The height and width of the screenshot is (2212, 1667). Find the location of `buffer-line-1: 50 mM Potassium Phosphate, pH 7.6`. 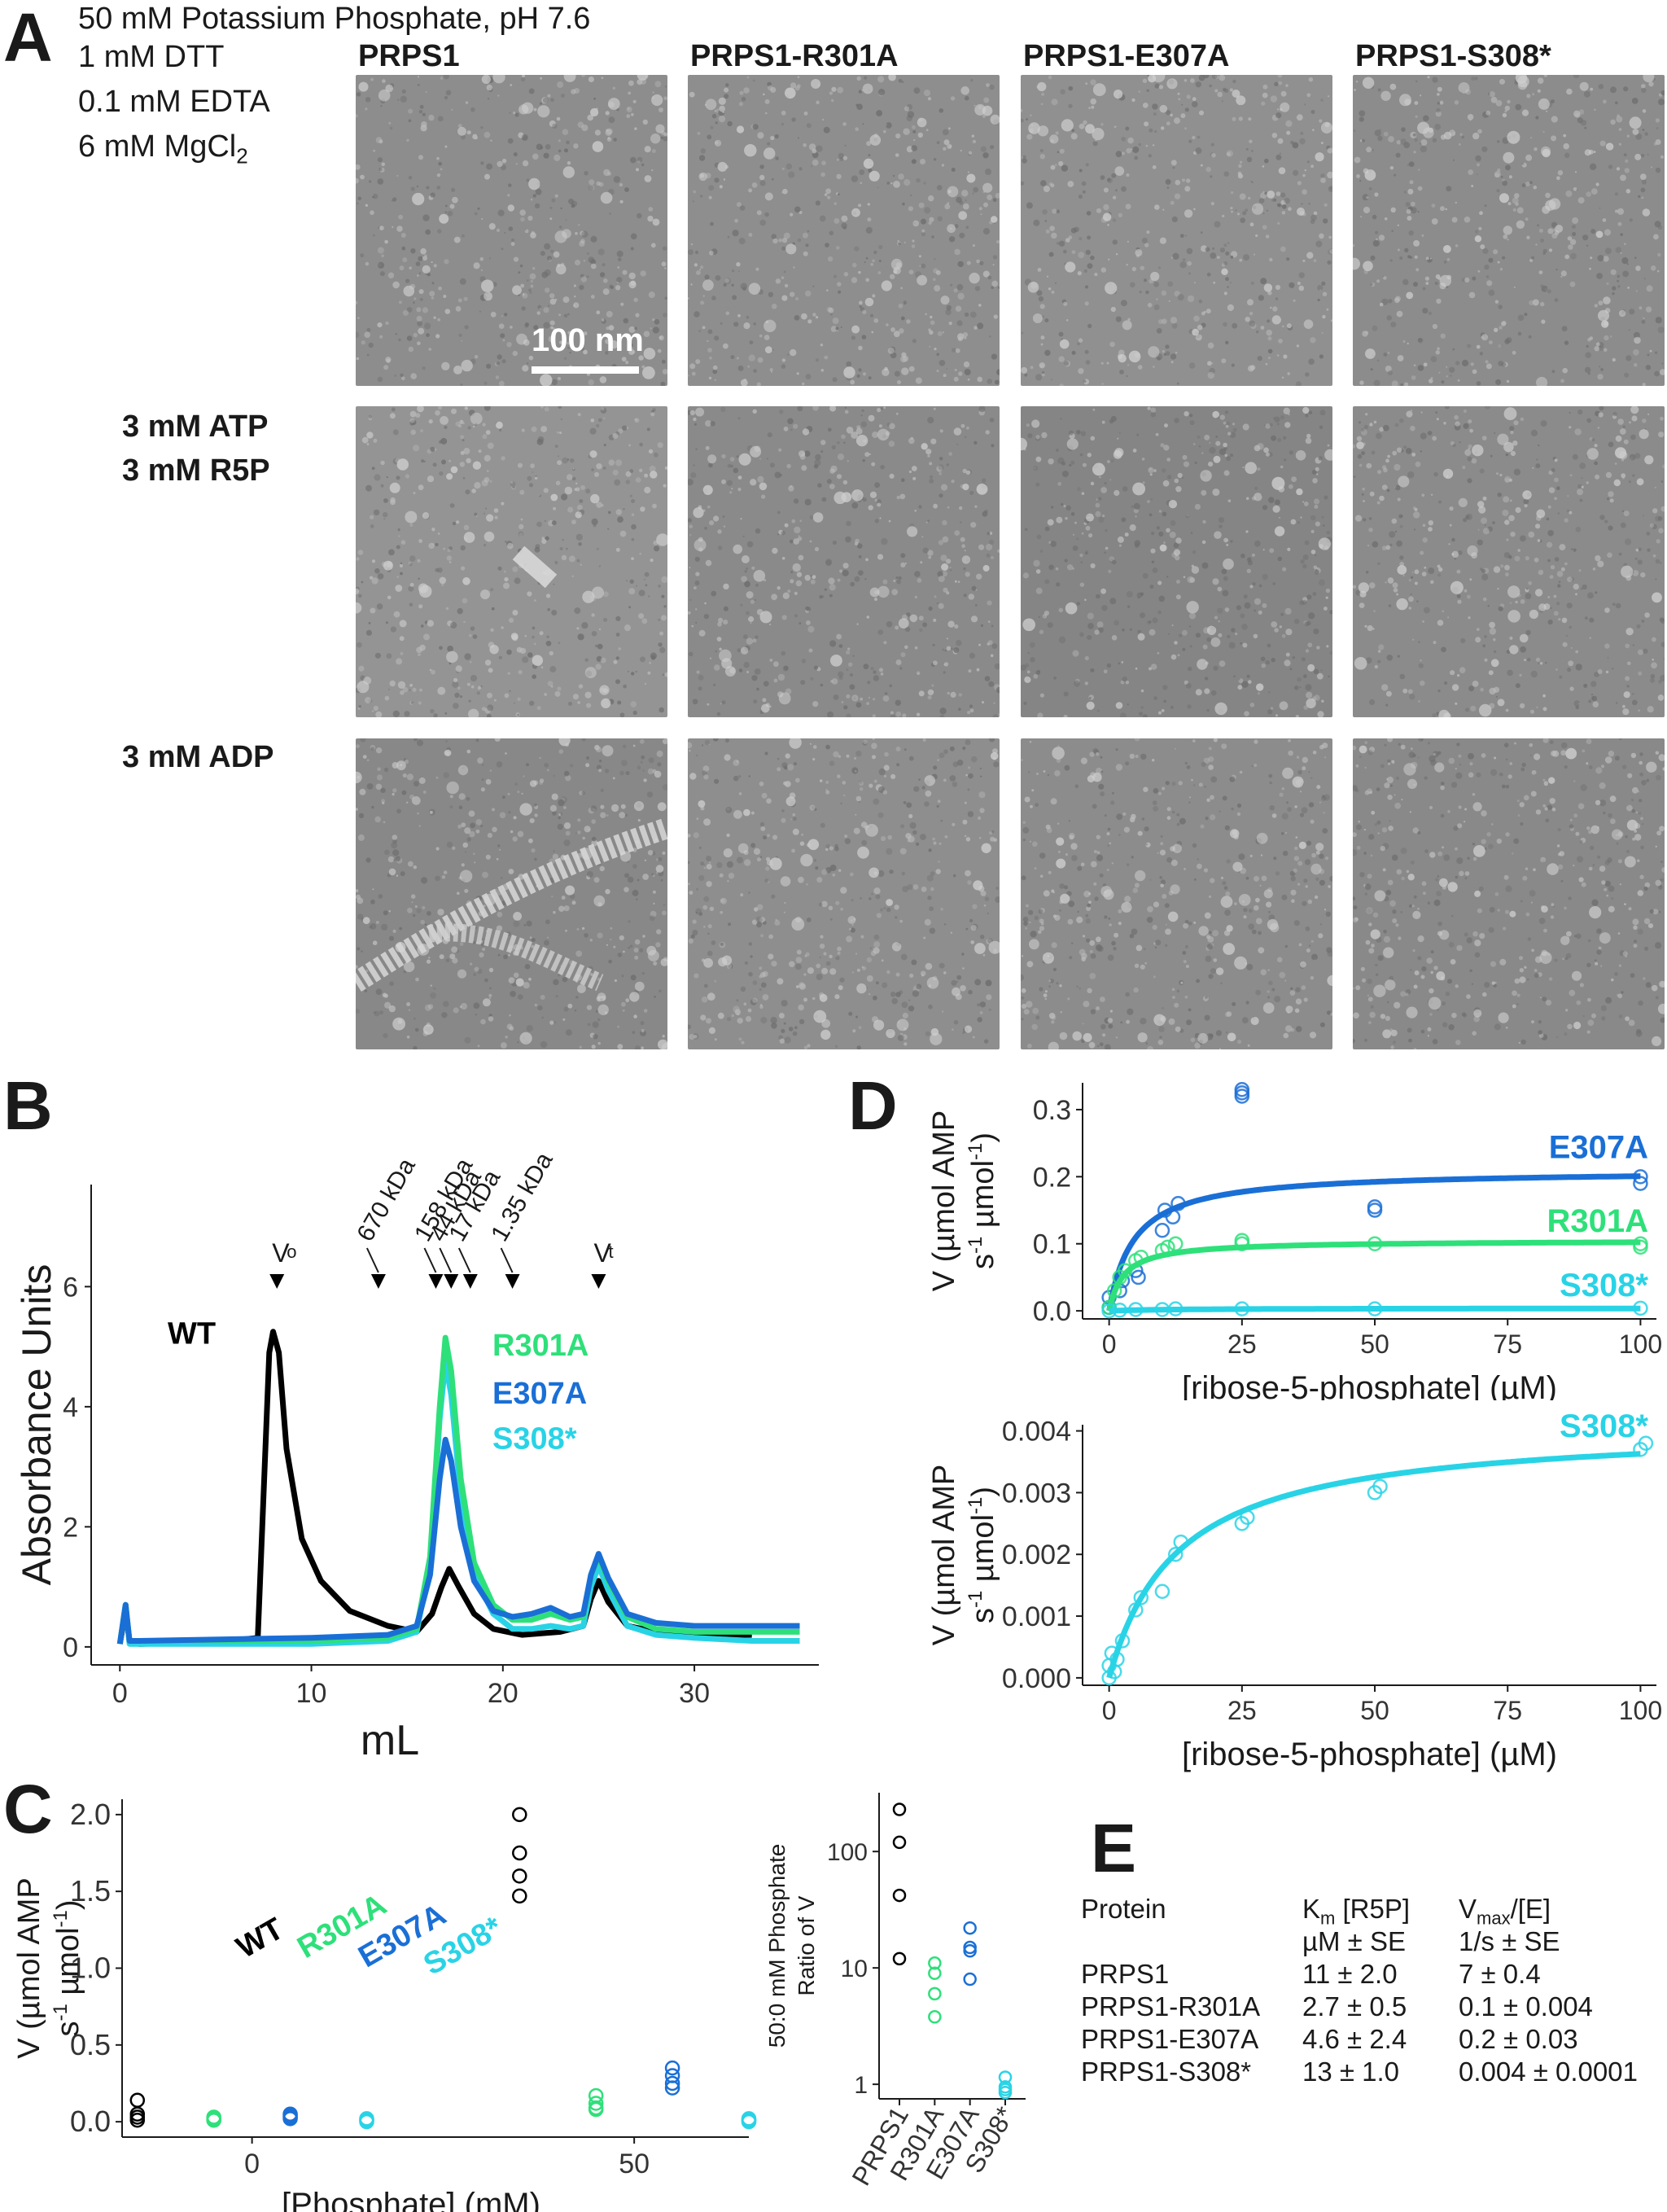

buffer-line-1: 50 mM Potassium Phosphate, pH 7.6 is located at coordinates (334, 19).